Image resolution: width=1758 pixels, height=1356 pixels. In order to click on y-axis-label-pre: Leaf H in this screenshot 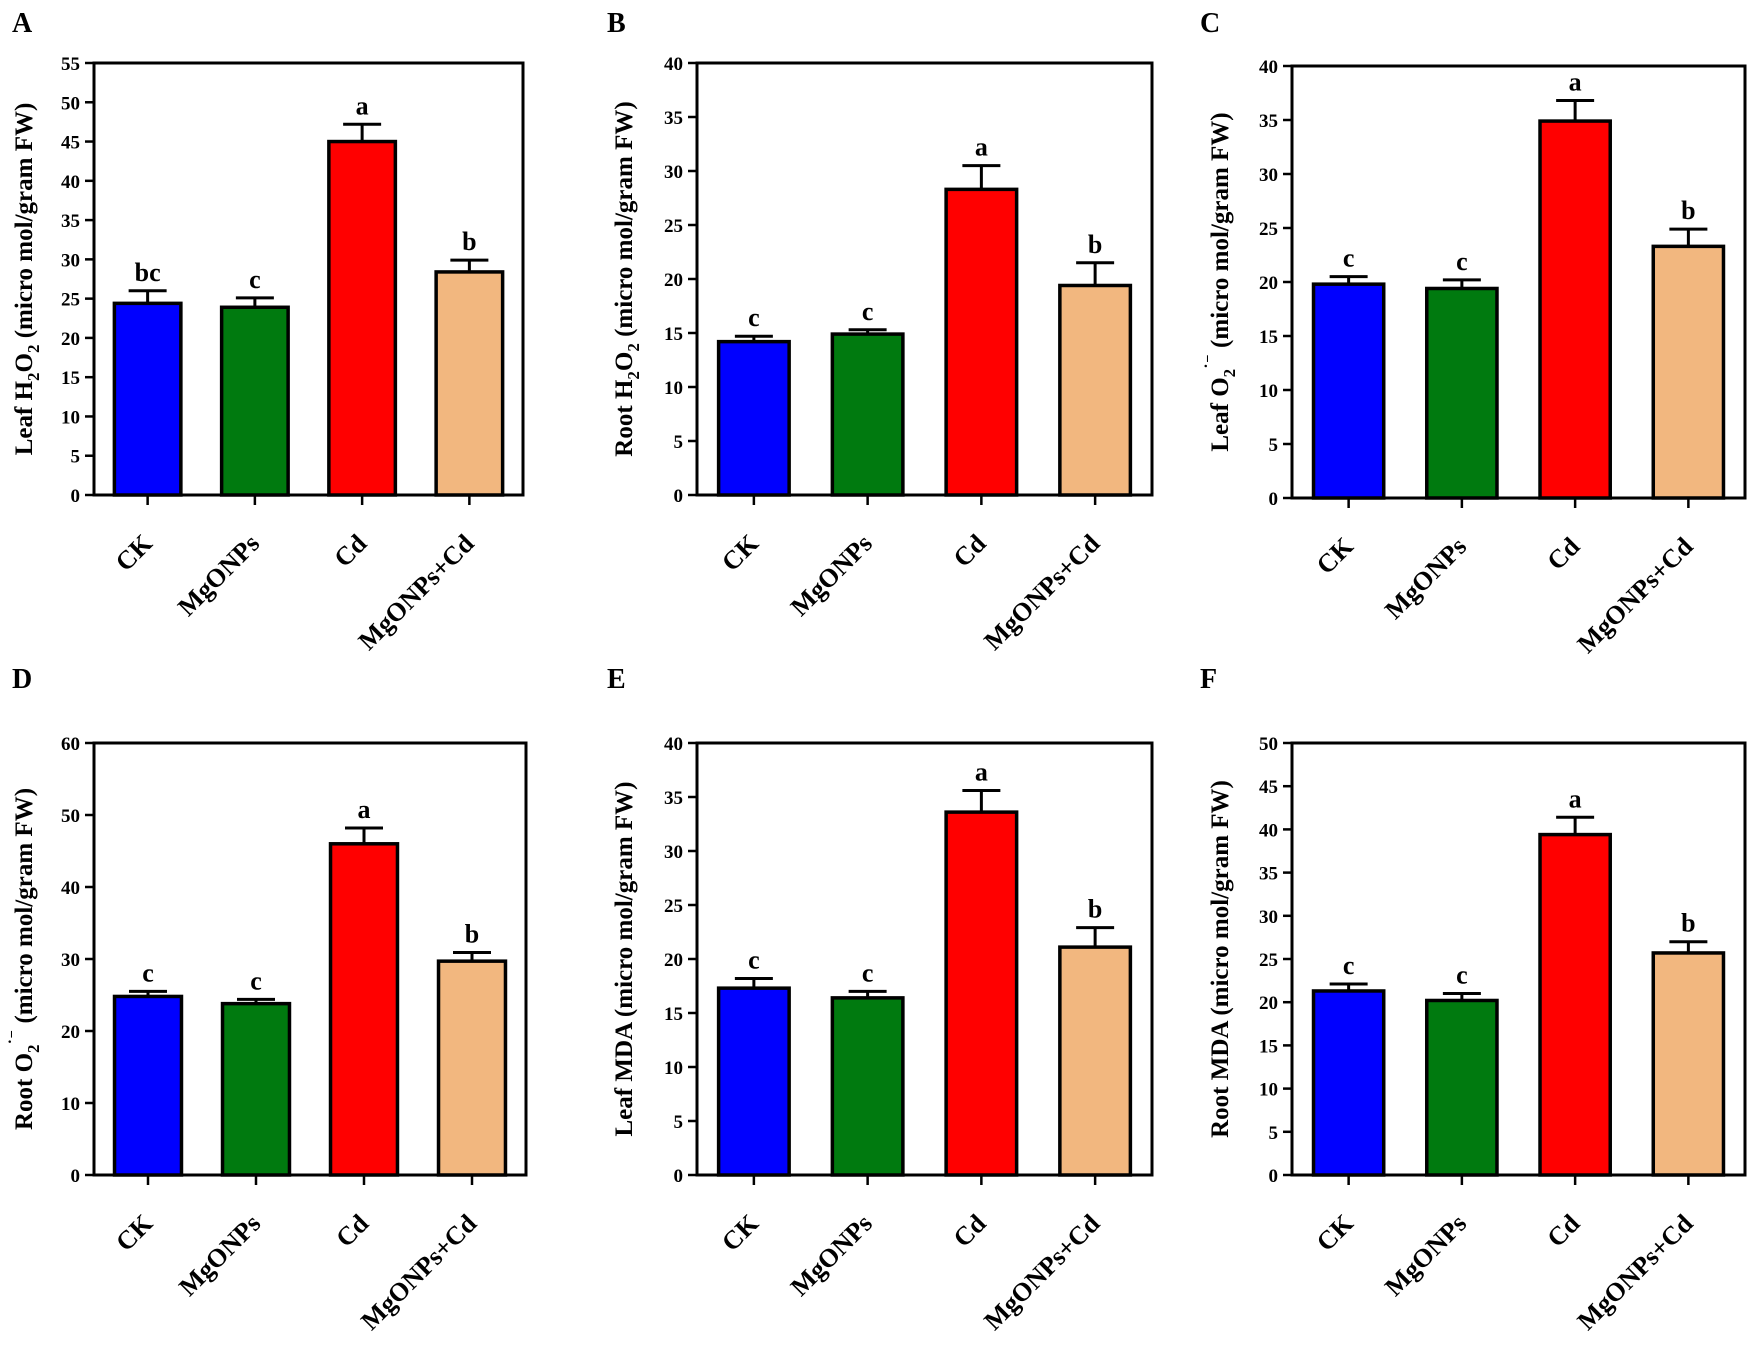, I will do `click(24, 417)`.